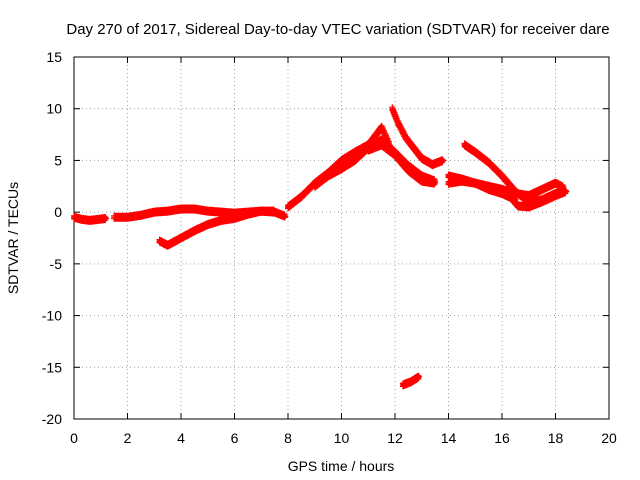  What do you see at coordinates (58, 160) in the screenshot?
I see `y-tick-label: 5` at bounding box center [58, 160].